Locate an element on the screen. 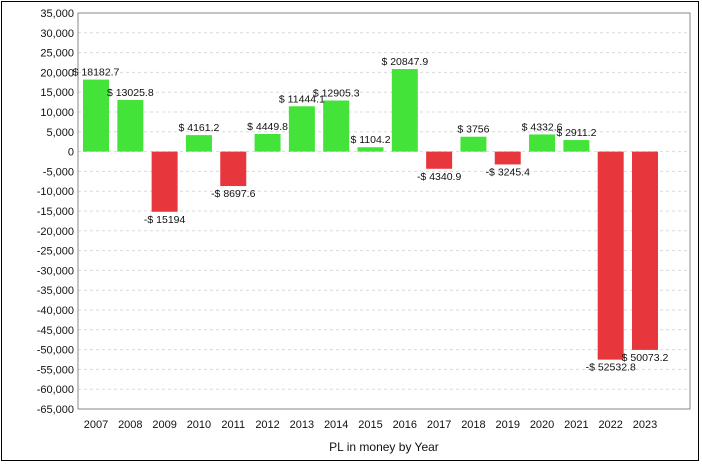 Image resolution: width=702 pixels, height=464 pixels. x-tick-label: 2009 is located at coordinates (164, 425).